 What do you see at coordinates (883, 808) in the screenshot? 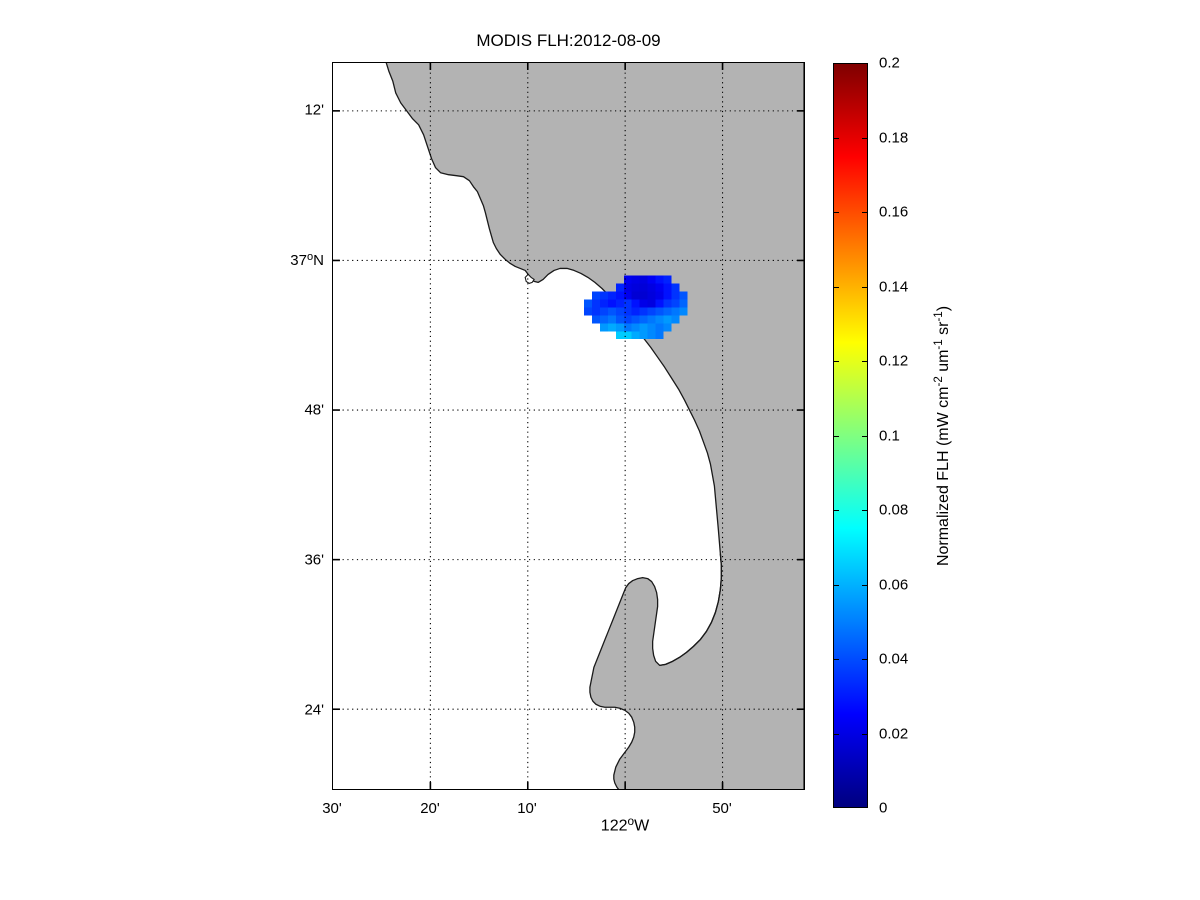
I see `colorbar-tick-label-0: 0` at bounding box center [883, 808].